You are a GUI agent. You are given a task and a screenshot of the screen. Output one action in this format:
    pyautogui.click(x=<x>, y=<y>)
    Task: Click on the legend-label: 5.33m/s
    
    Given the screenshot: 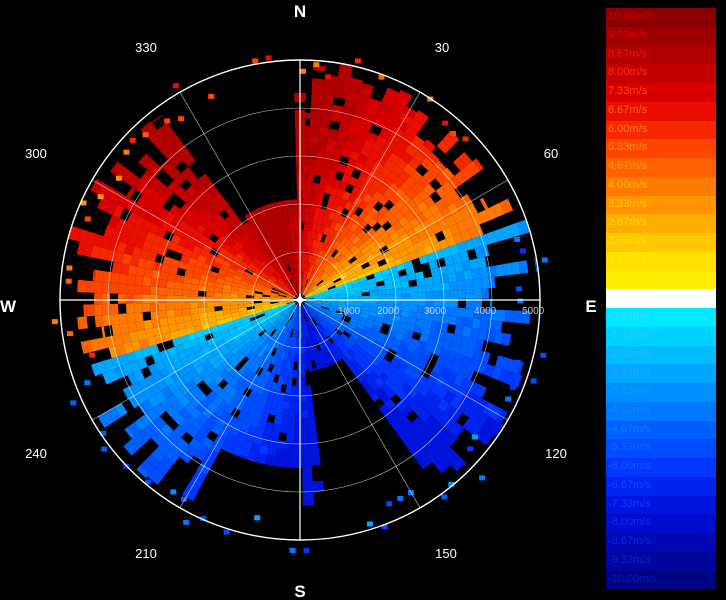 What is the action you would take?
    pyautogui.click(x=628, y=147)
    